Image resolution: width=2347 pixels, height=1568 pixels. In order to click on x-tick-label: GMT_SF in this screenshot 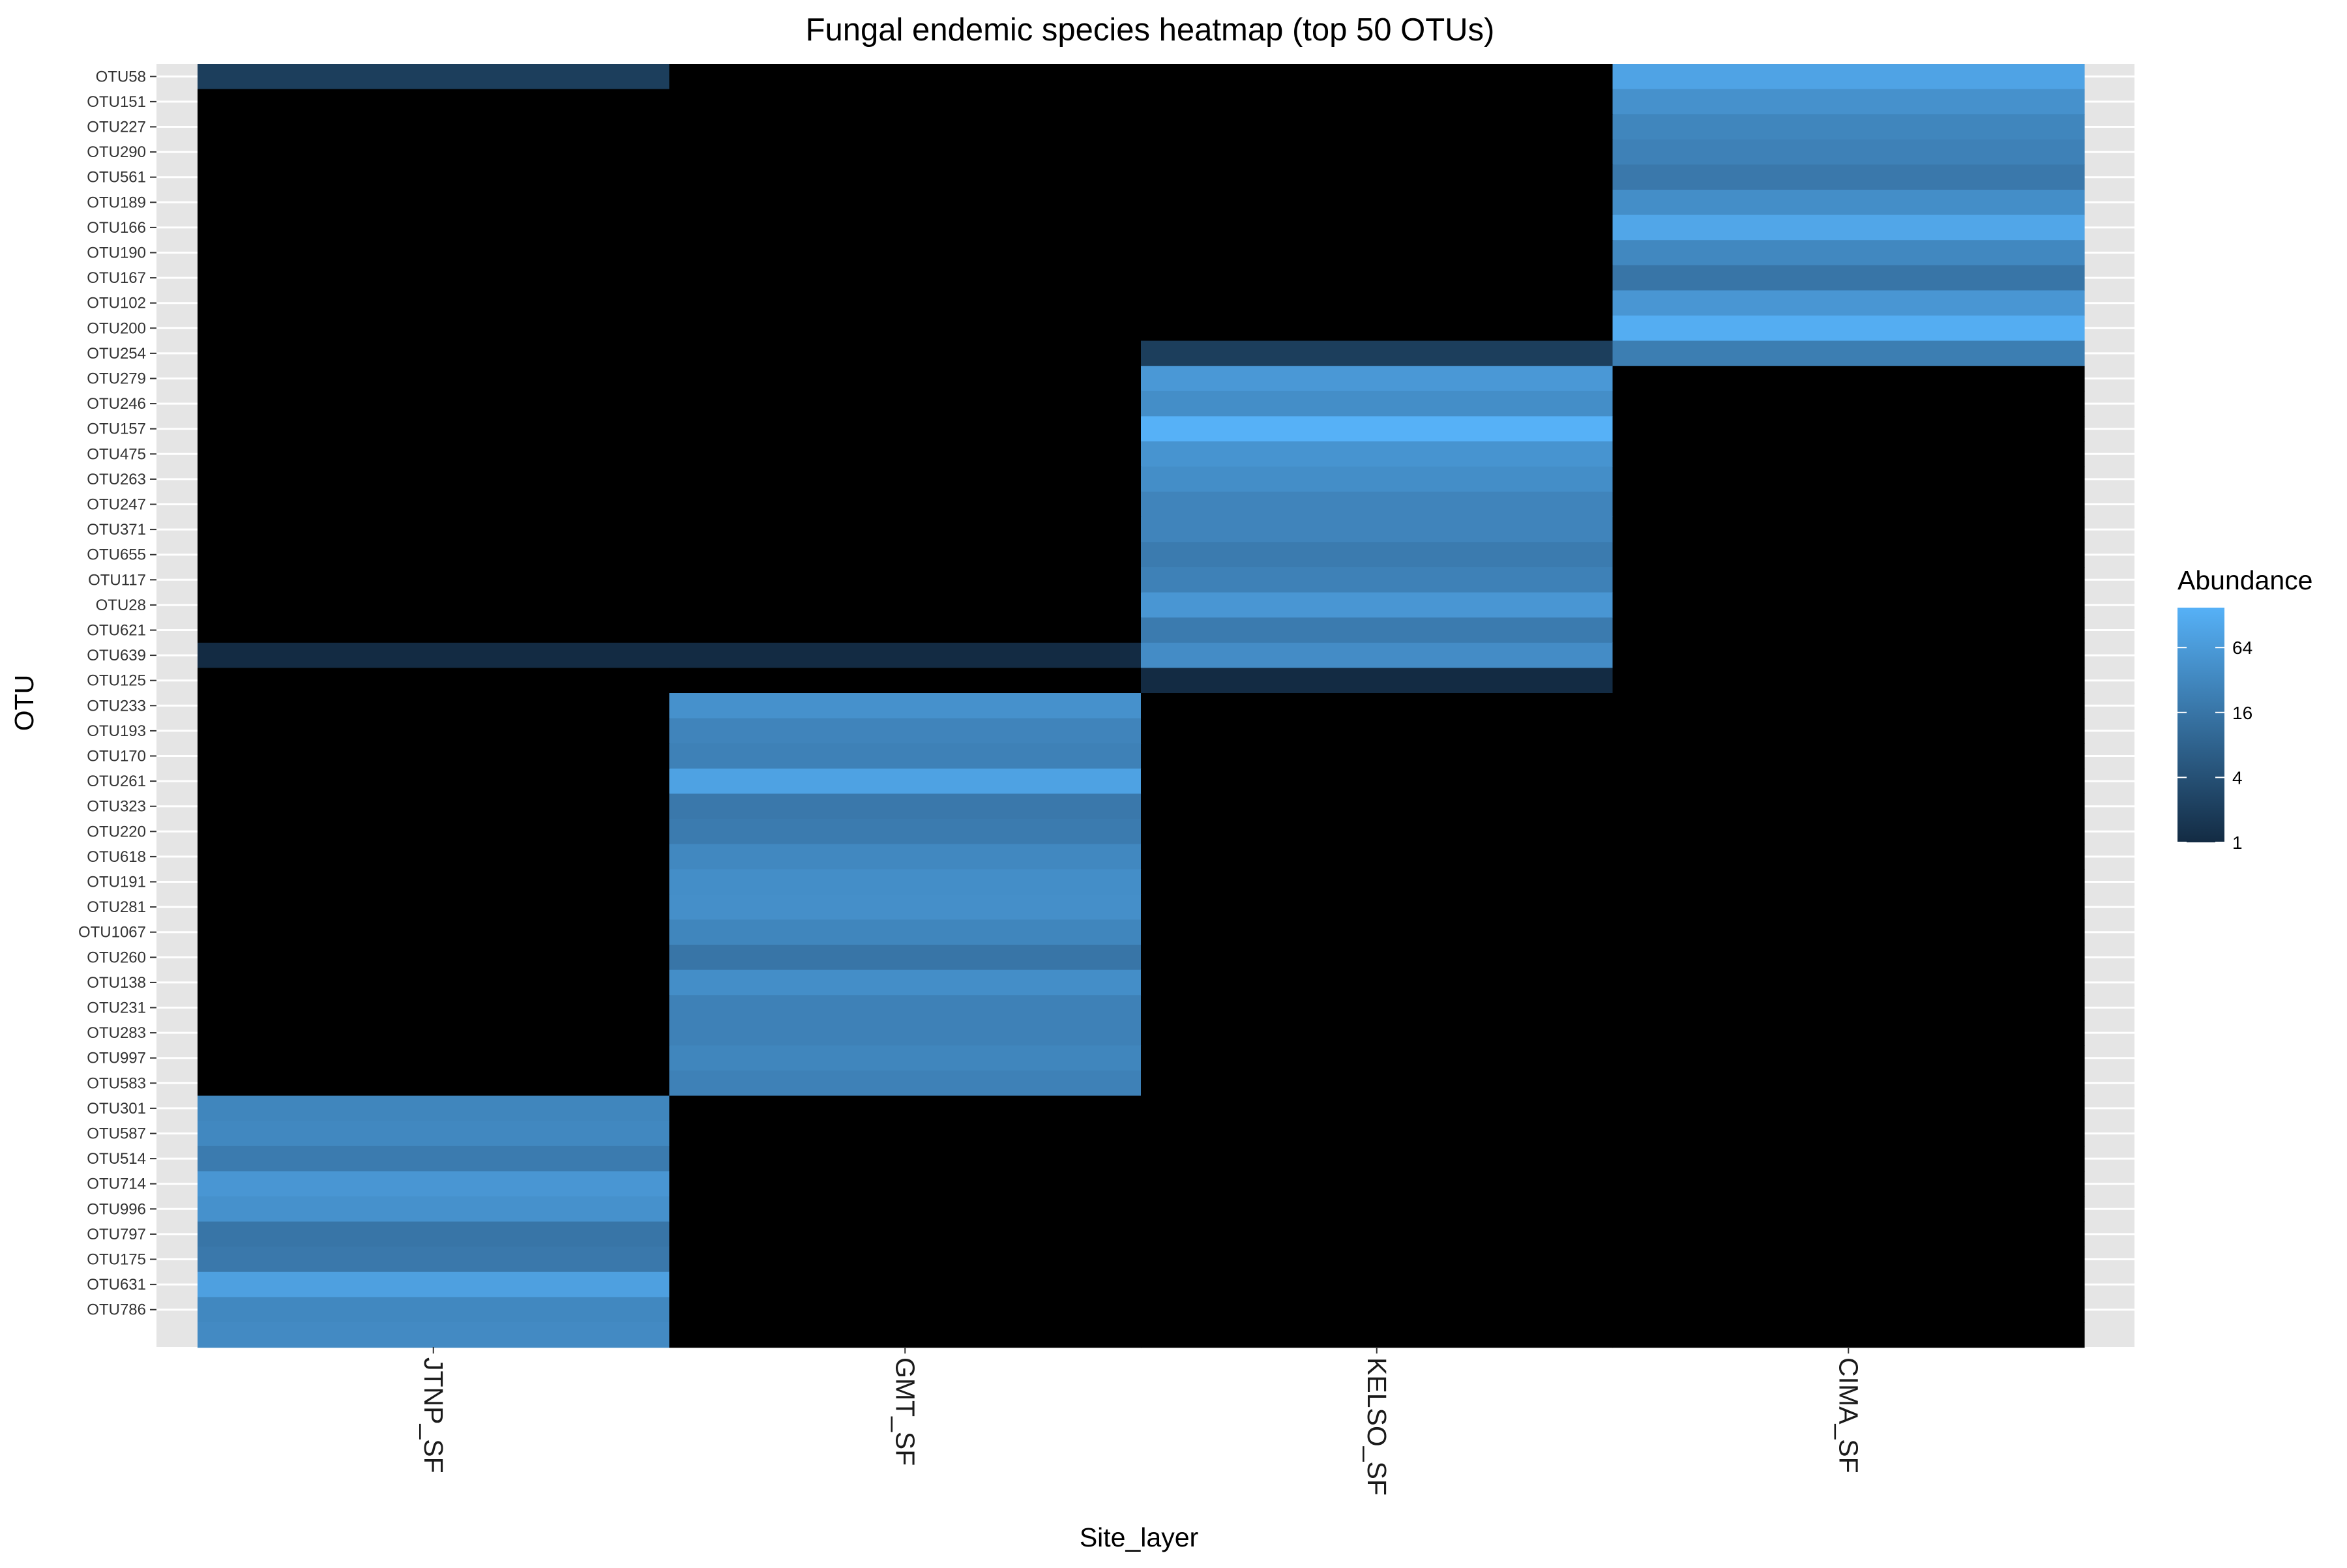, I will do `click(905, 1411)`.